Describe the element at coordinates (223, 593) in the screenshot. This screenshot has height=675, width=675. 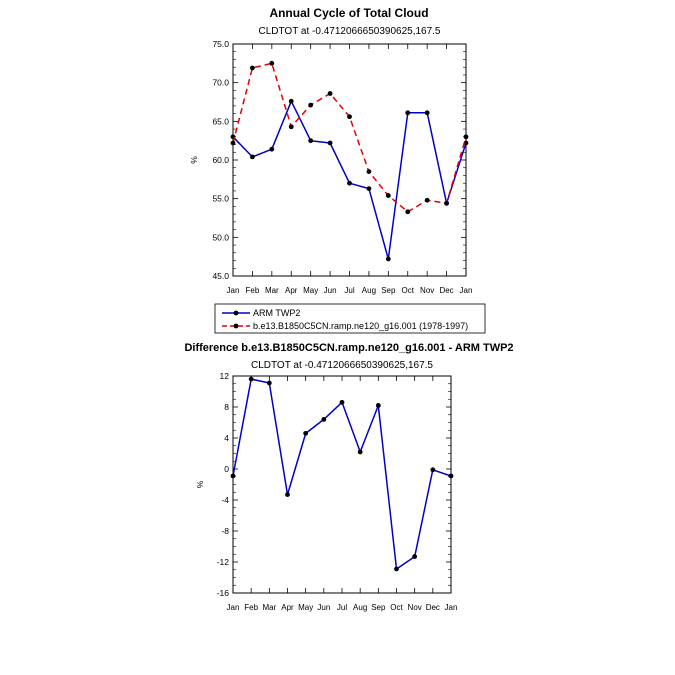
I see `y-tick-label: -16` at that location.